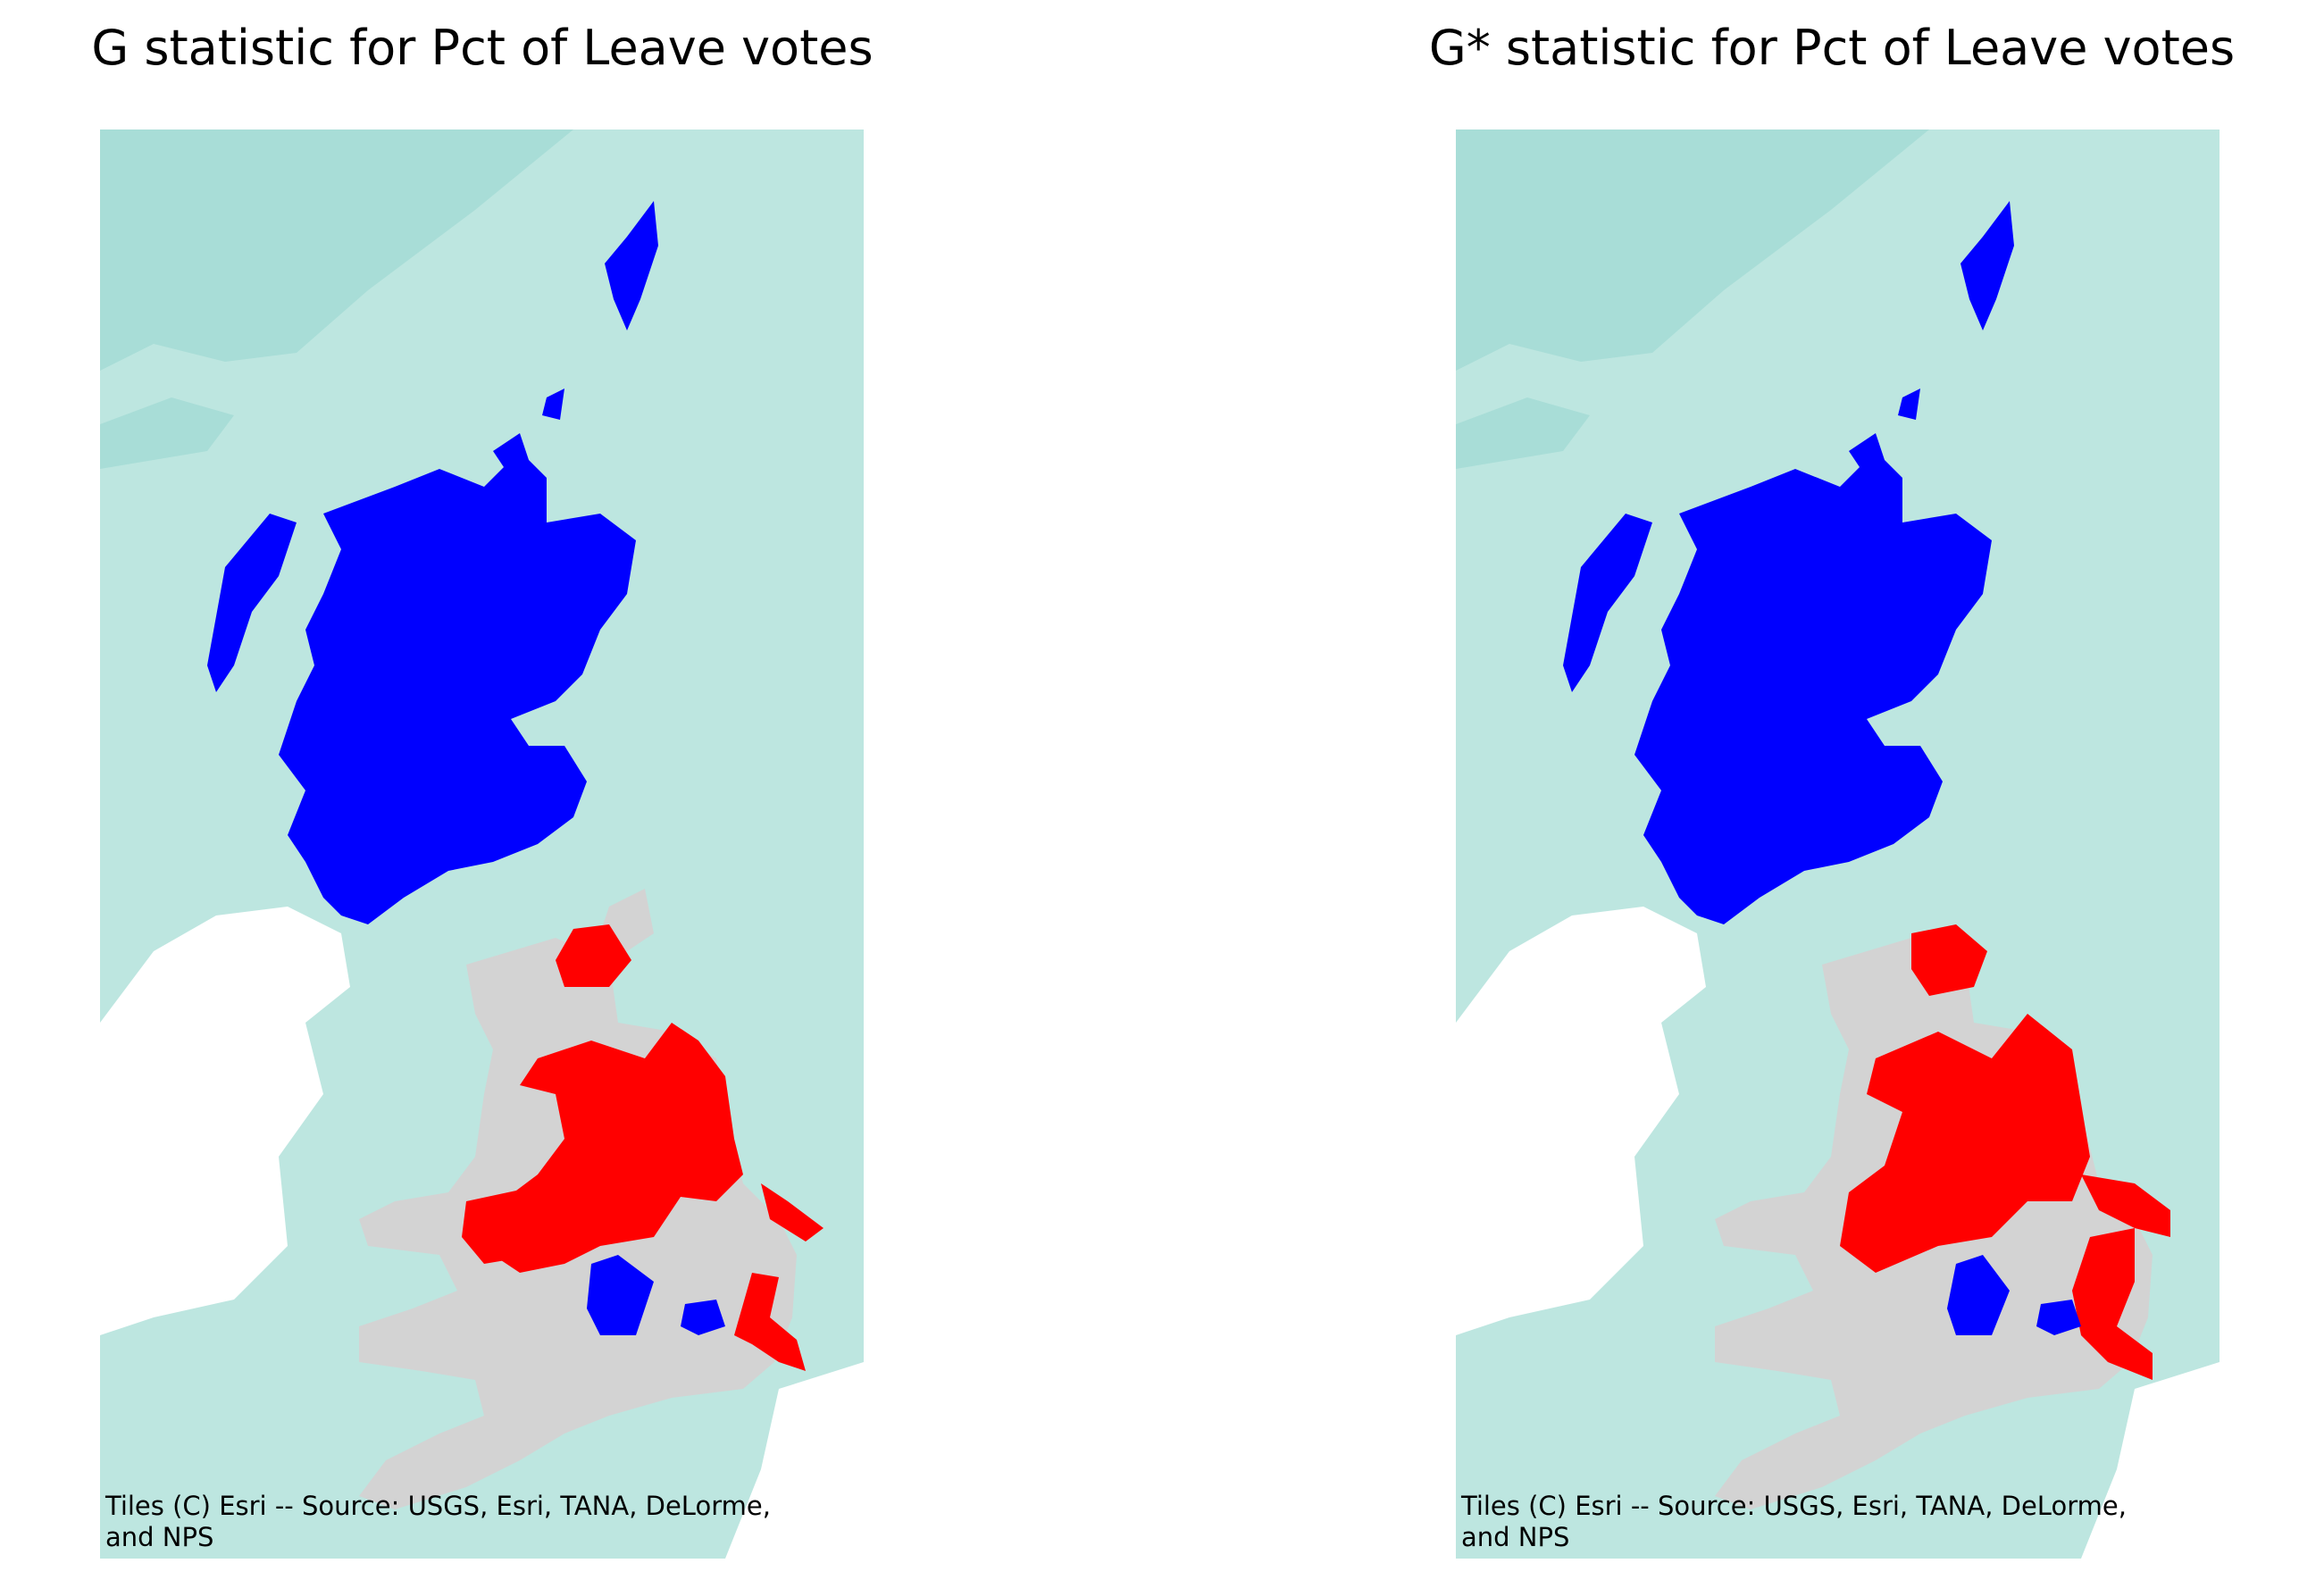 This screenshot has width=2324, height=1580. Describe the element at coordinates (482, 48) in the screenshot. I see `map-title: G statistic for Pct of Leave votes` at that location.